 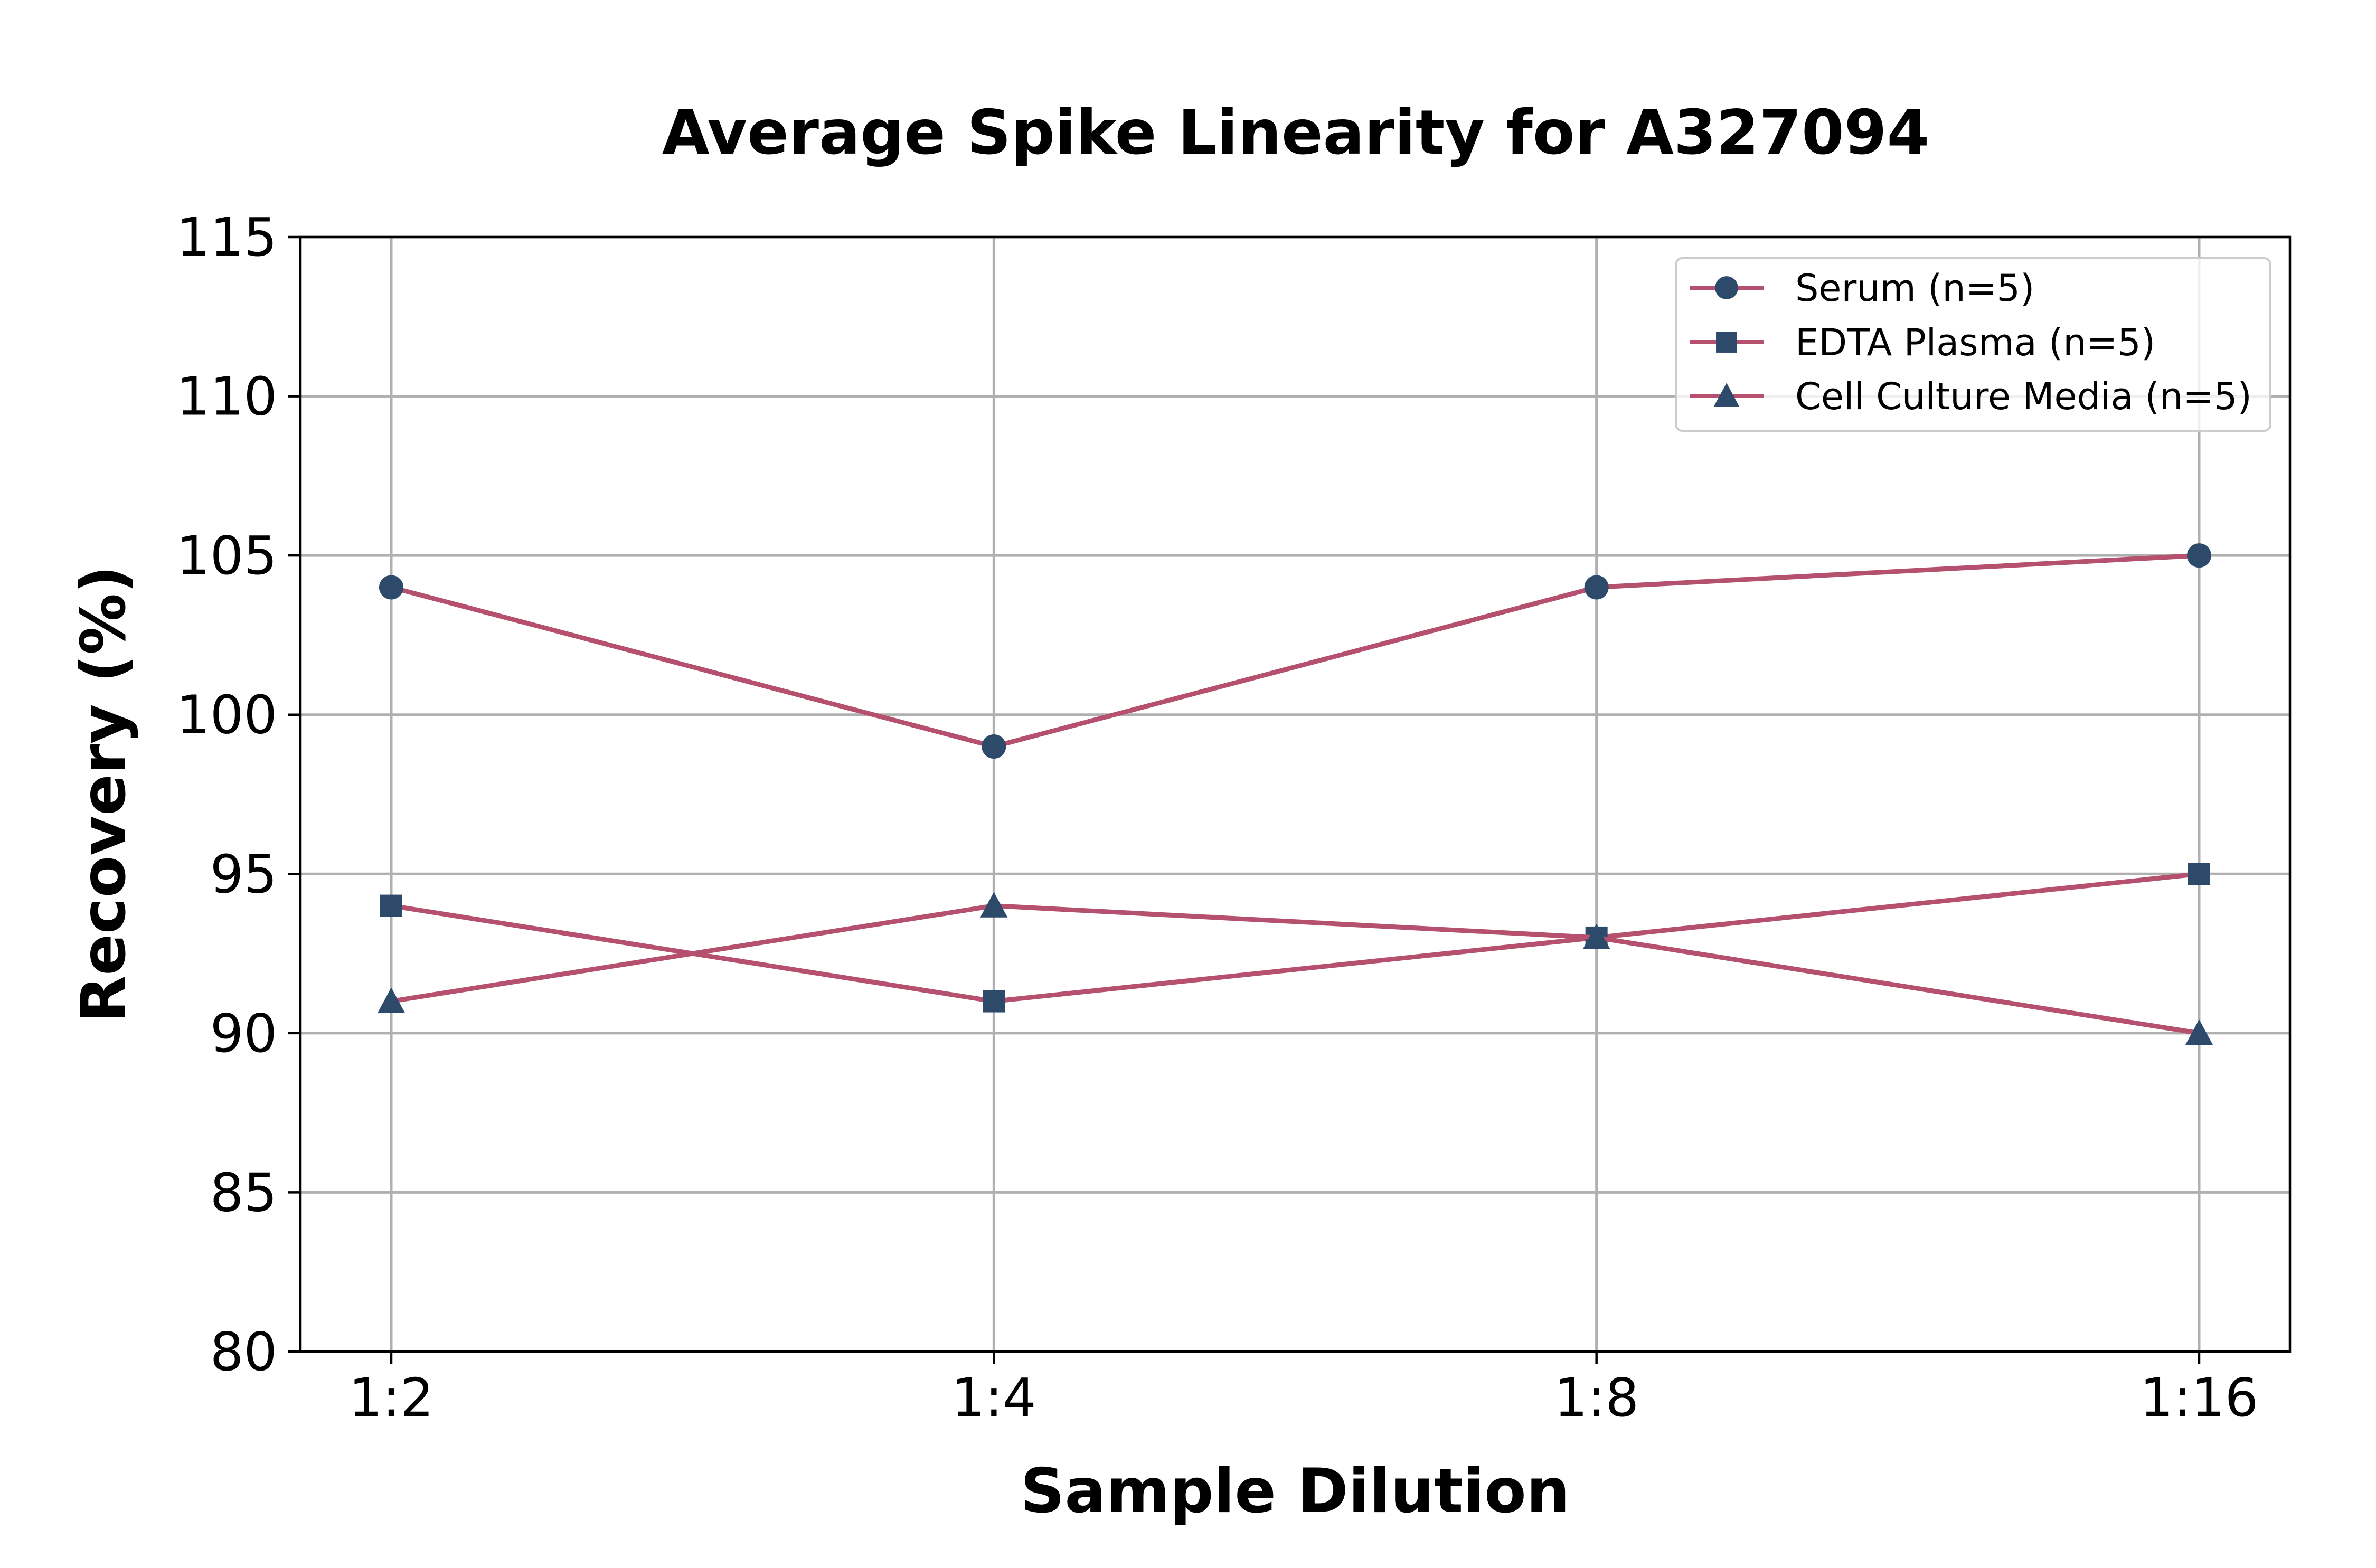 What do you see at coordinates (227, 397) in the screenshot?
I see `y-tick-label: 110` at bounding box center [227, 397].